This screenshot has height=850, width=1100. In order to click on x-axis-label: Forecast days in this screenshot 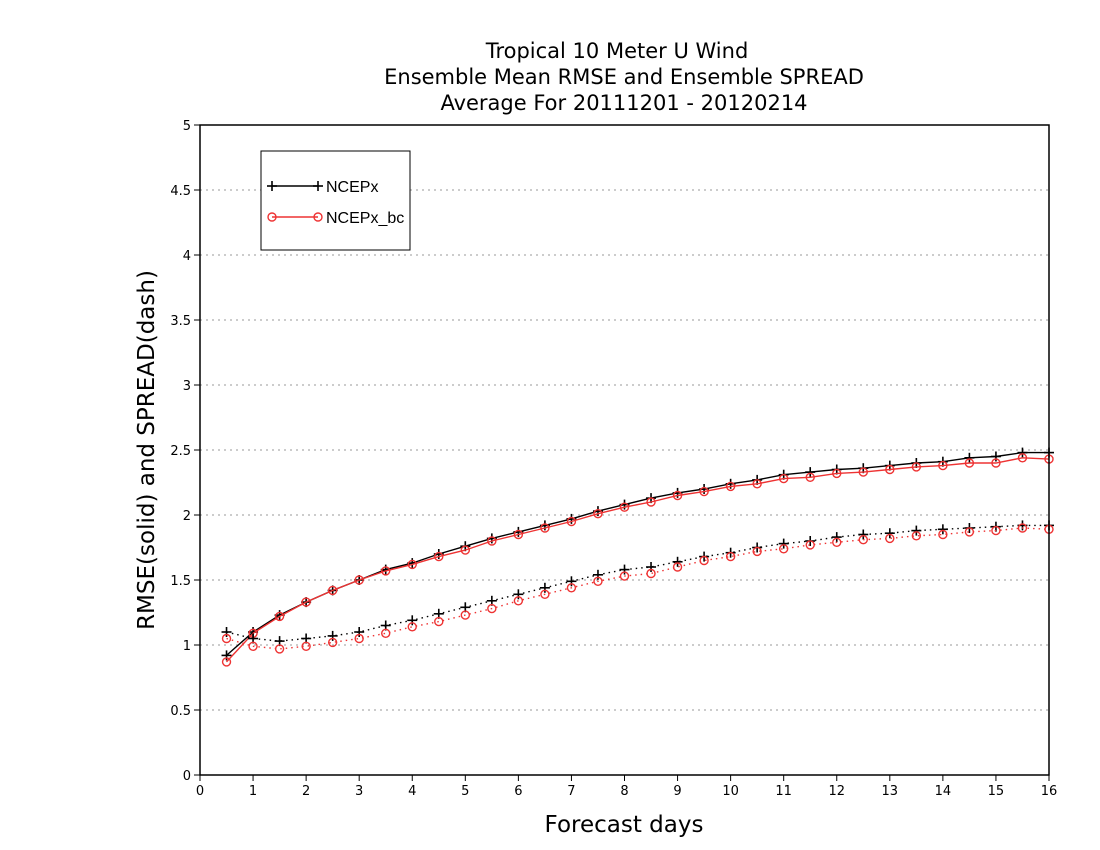, I will do `click(624, 825)`.